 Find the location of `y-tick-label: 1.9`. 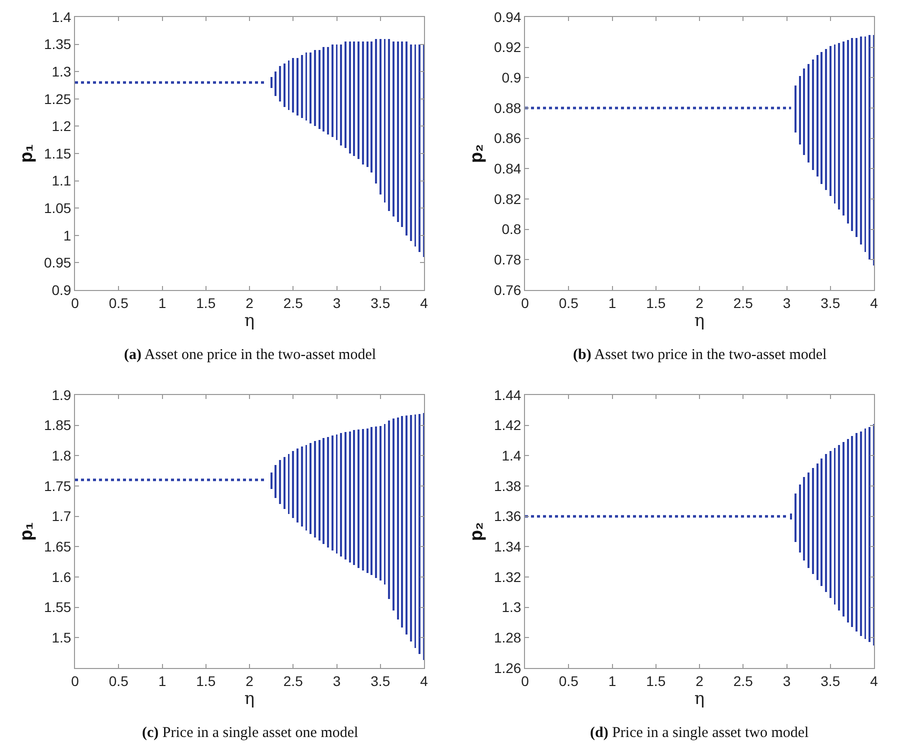

y-tick-label: 1.9 is located at coordinates (62, 394).